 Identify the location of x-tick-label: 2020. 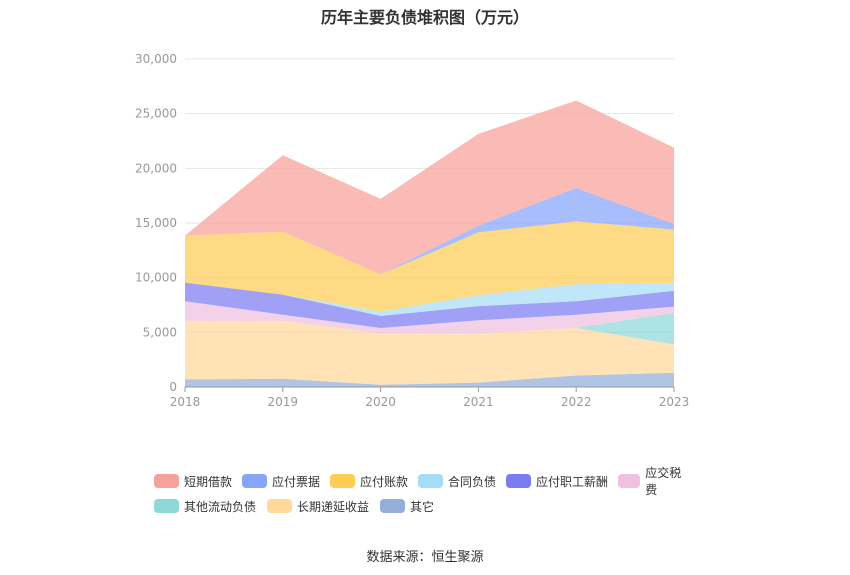
(380, 402).